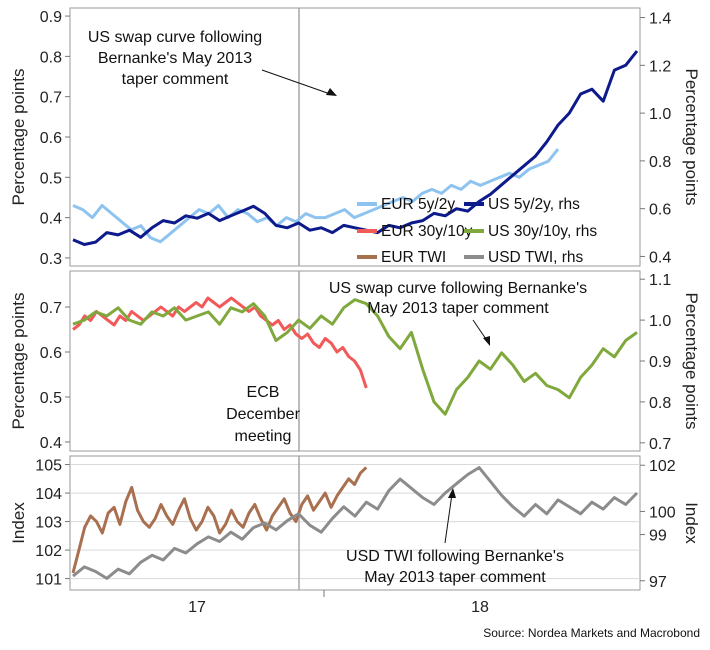 This screenshot has height=650, width=710. What do you see at coordinates (536, 257) in the screenshot?
I see `legend-label: USD TWI, rhs` at bounding box center [536, 257].